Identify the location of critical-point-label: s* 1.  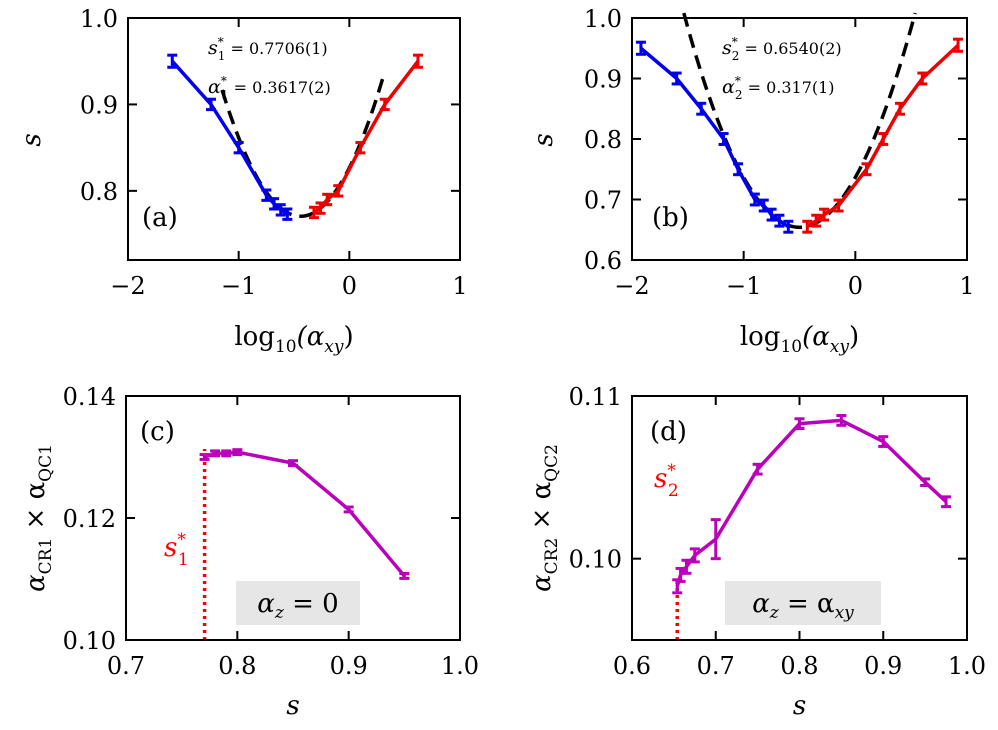
(176, 550).